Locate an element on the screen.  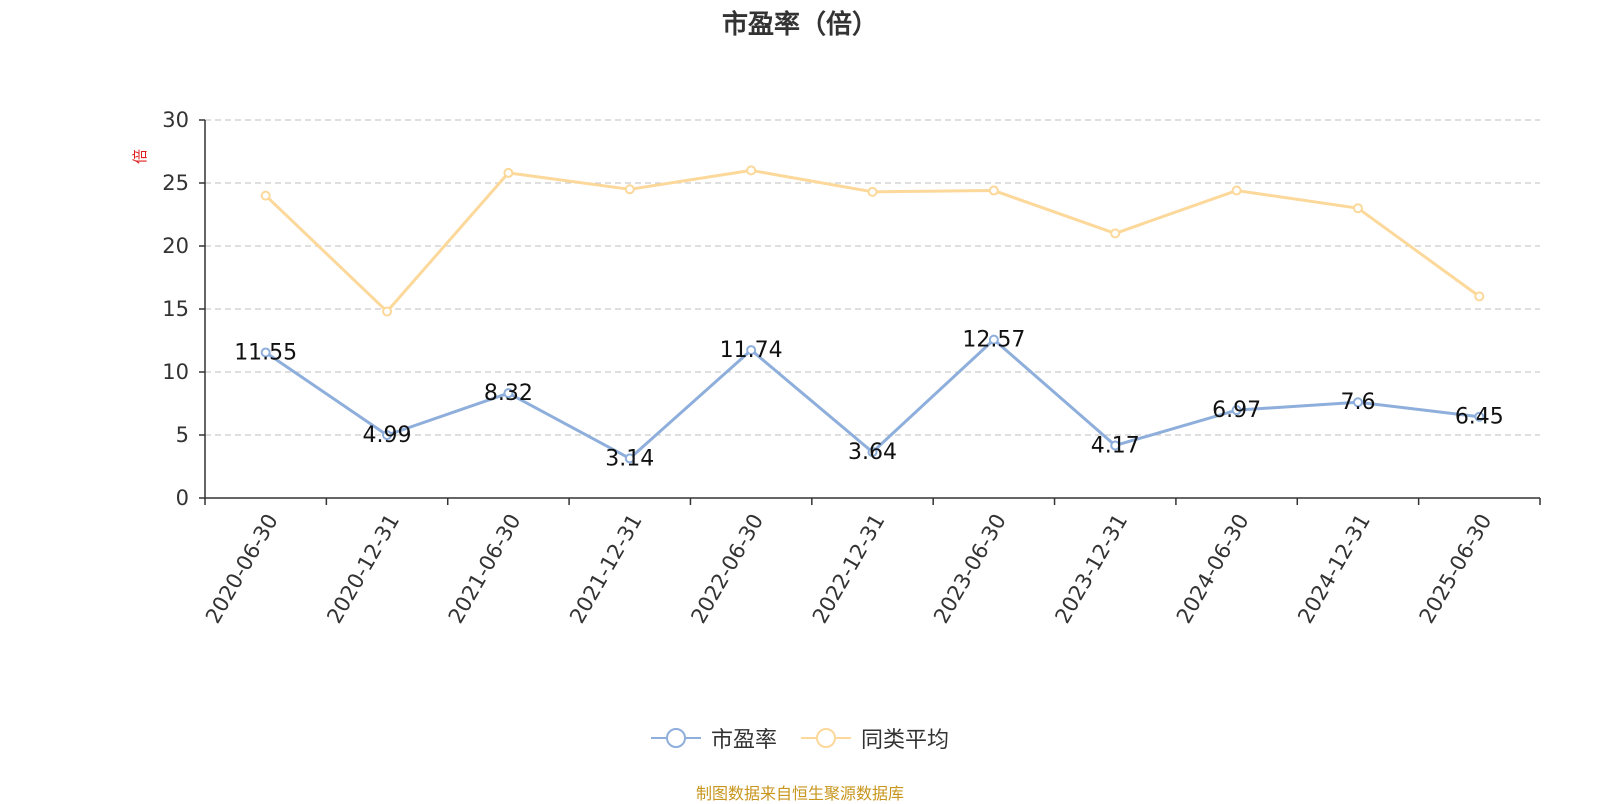
data-label: 11.55 is located at coordinates (265, 352).